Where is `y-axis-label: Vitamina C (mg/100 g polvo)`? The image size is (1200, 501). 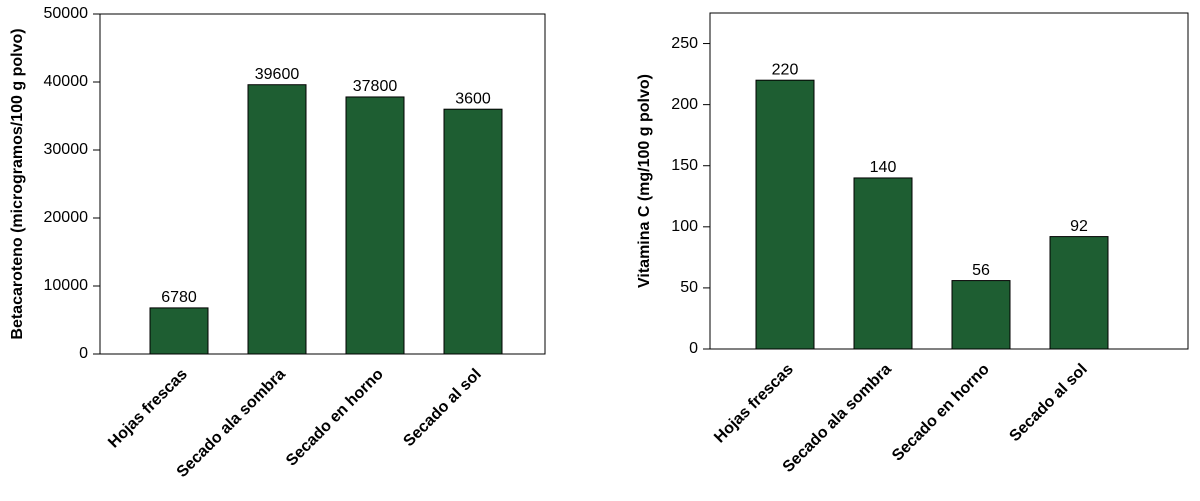 y-axis-label: Vitamina C (mg/100 g polvo) is located at coordinates (644, 181).